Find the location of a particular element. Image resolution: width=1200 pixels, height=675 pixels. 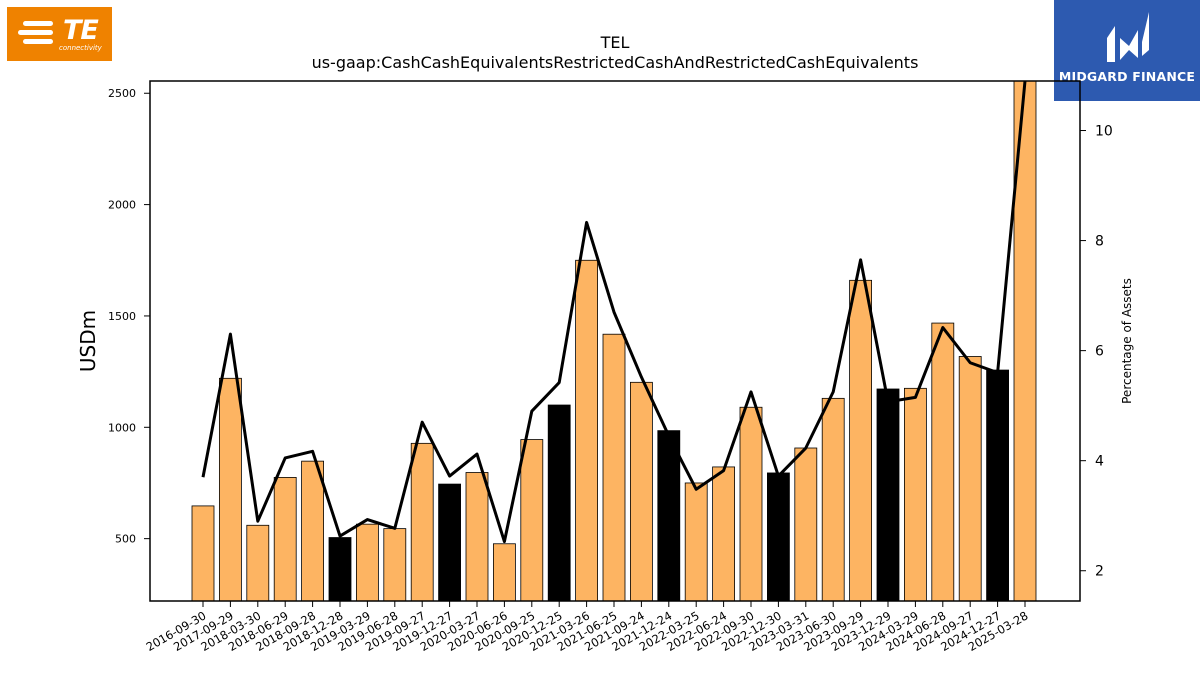

y-axis-left: 500 1000 1500 2000 2500 is located at coordinates (129, 316).